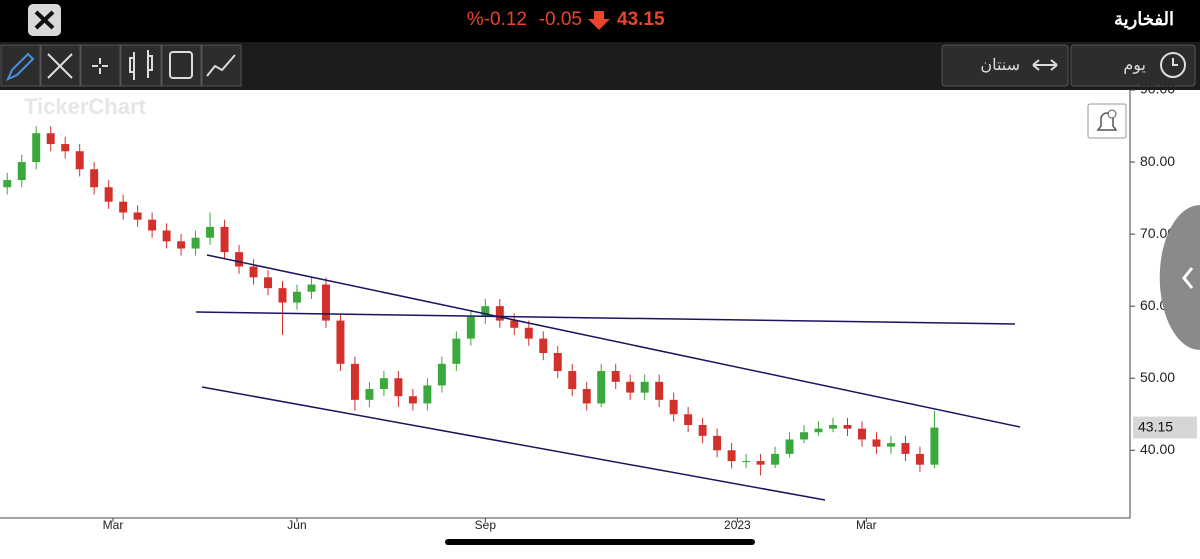  I want to click on x-tick-label: 2023, so click(737, 525).